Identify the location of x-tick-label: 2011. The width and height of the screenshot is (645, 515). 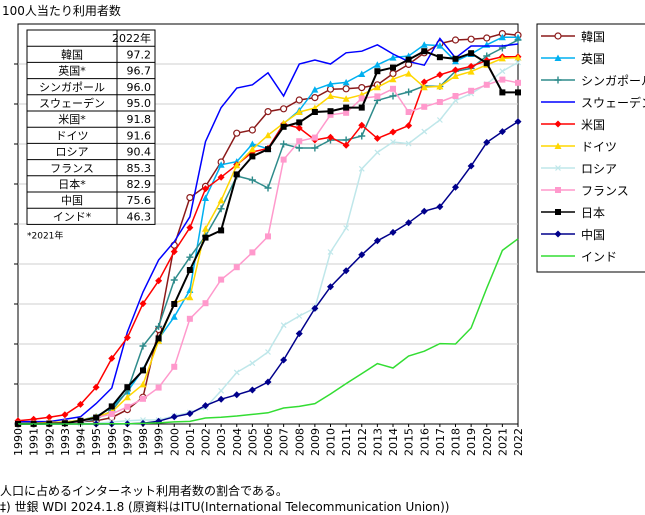
(346, 442).